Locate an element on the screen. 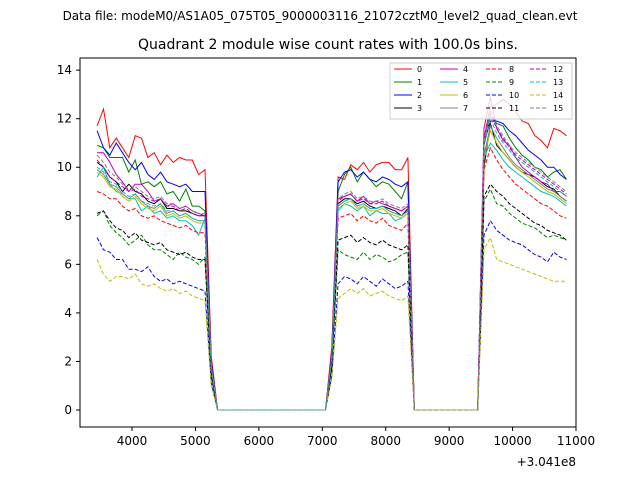 This screenshot has width=640, height=480. legend-label-11: 11 is located at coordinates (514, 108).